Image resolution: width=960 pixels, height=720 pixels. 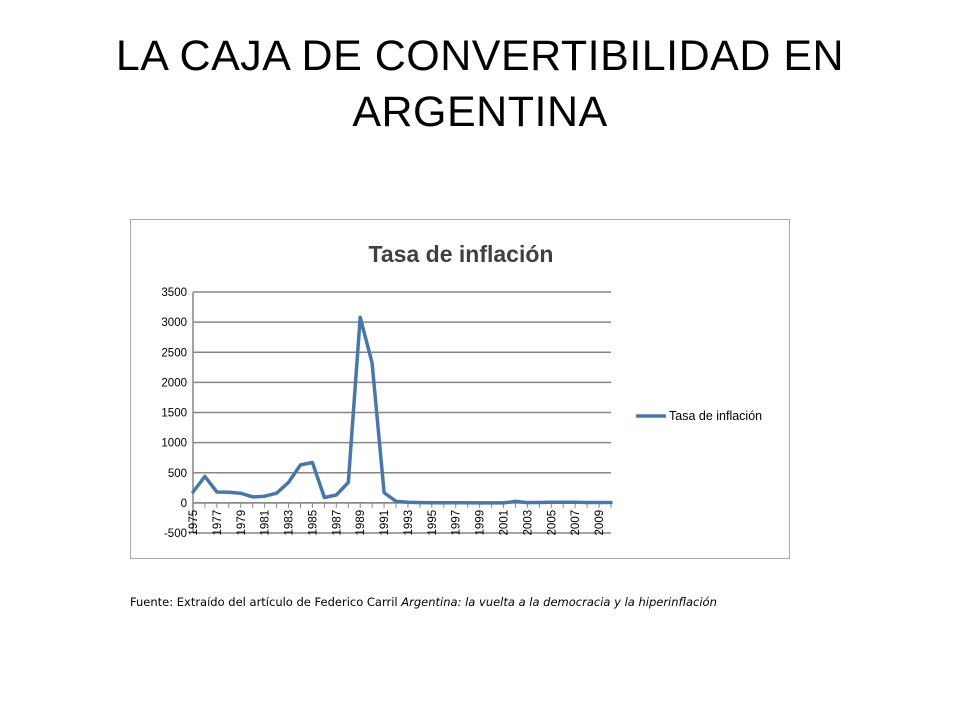 I want to click on slide-title: LA CAJA DE CONVERTIBILIDAD EN ARGENTINA, so click(x=480, y=84).